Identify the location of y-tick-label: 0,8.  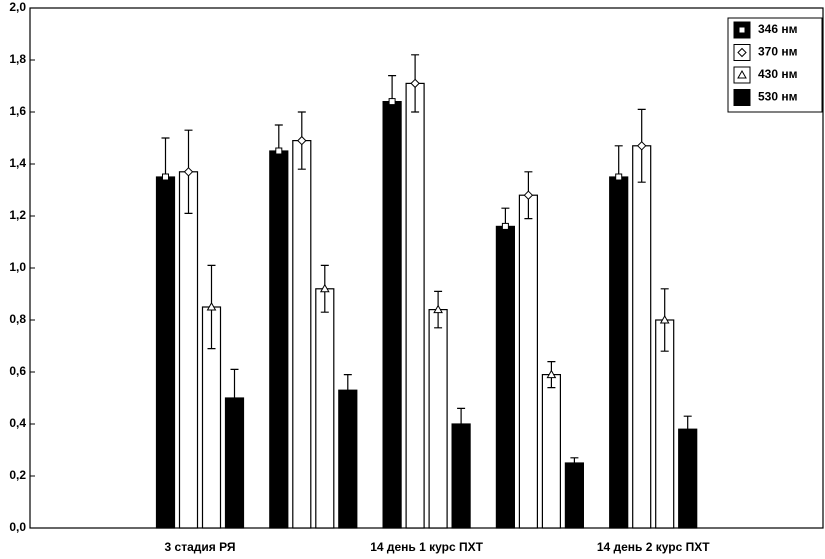
(17, 319).